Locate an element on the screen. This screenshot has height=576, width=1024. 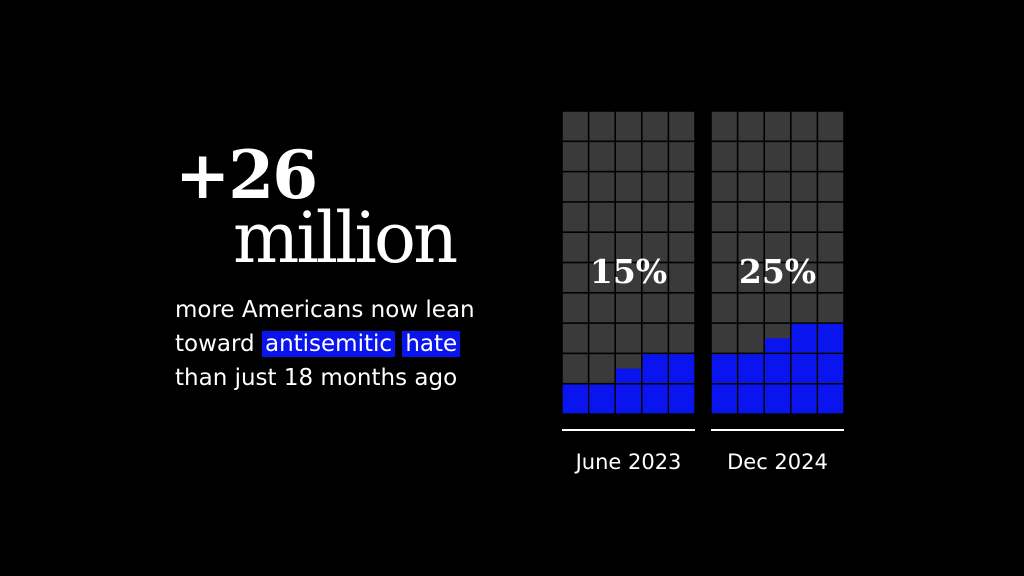
waffle-panel is located at coordinates (777, 262).